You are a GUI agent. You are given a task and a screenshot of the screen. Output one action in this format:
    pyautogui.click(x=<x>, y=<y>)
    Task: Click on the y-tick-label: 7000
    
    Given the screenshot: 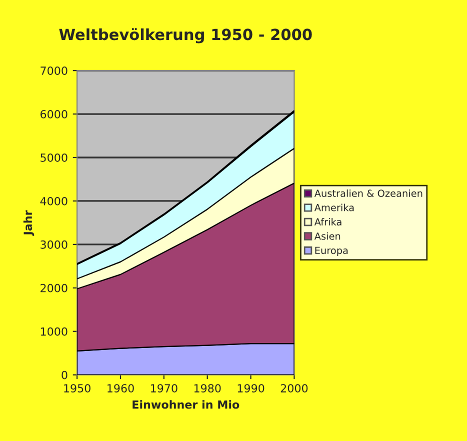 What is the action you would take?
    pyautogui.click(x=54, y=70)
    